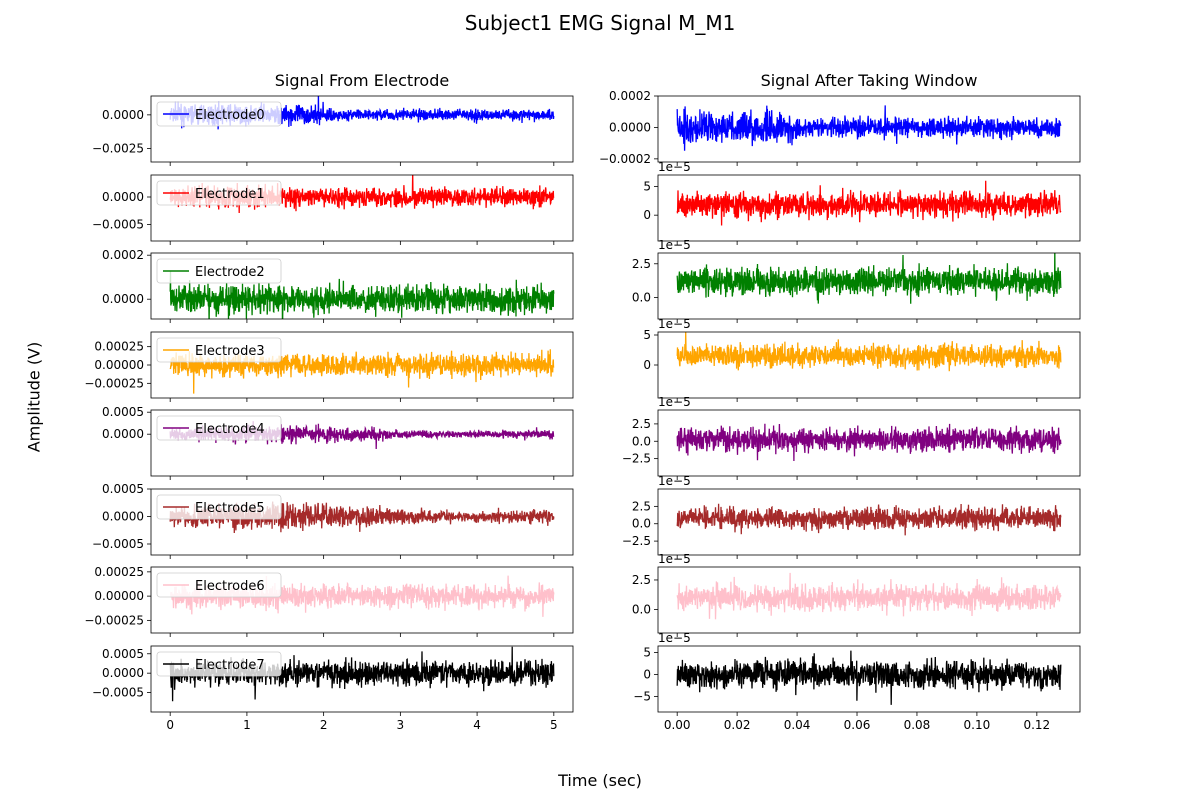  Describe the element at coordinates (600, 23) in the screenshot. I see `figure-title: Subject1 EMG Signal M_M1` at that location.